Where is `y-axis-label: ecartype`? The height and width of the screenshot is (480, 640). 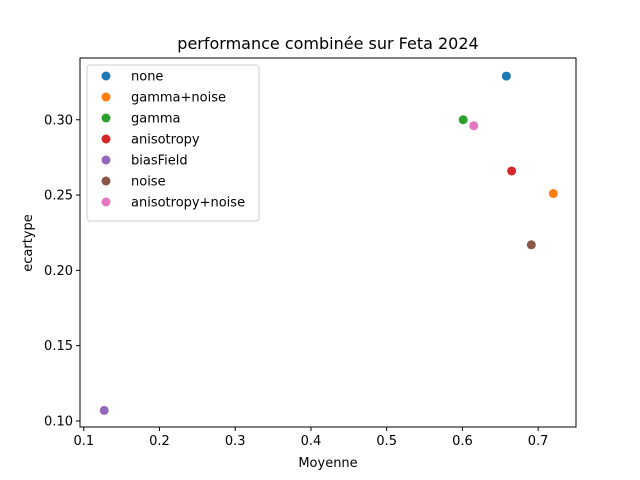
y-axis-label: ecartype is located at coordinates (28, 243).